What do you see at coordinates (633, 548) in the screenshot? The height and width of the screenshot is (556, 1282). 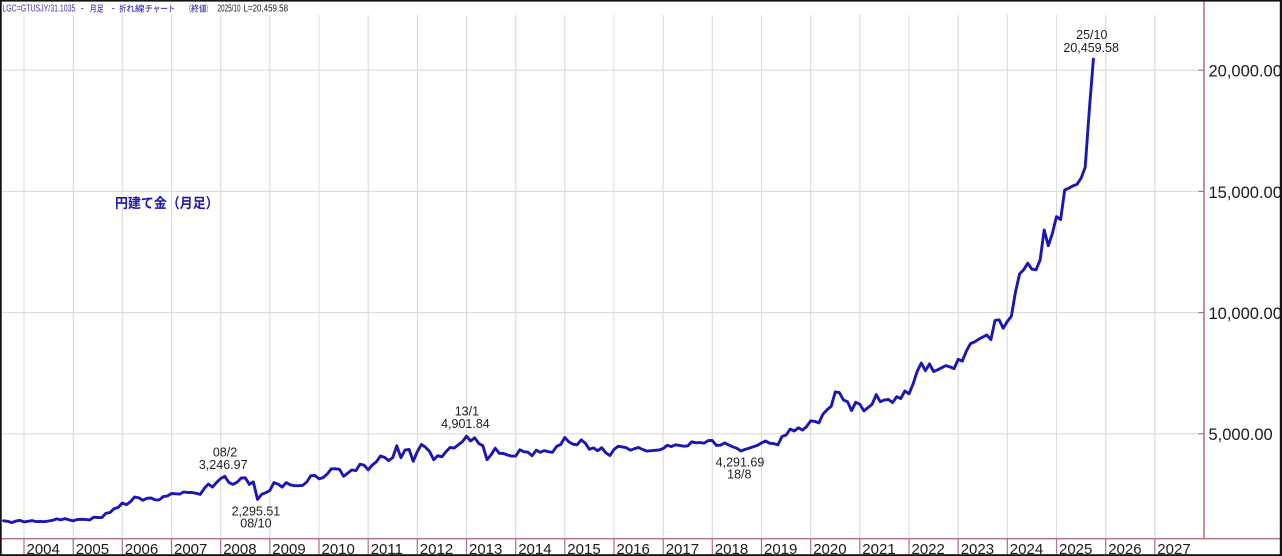 I see `svg-text: 2016` at bounding box center [633, 548].